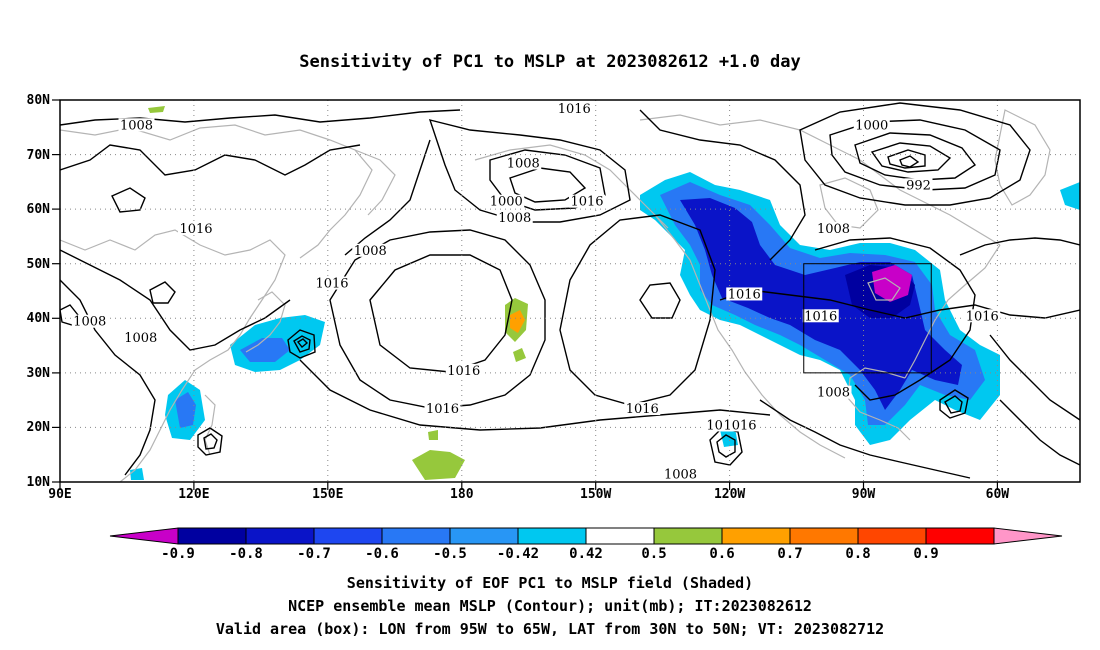 The height and width of the screenshot is (650, 1100). I want to click on valid-area-box, so click(867, 318).